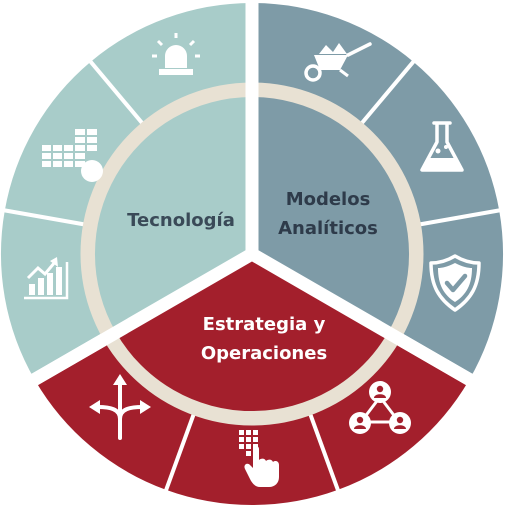  What do you see at coordinates (455, 283) in the screenshot?
I see `shield-check-icon` at bounding box center [455, 283].